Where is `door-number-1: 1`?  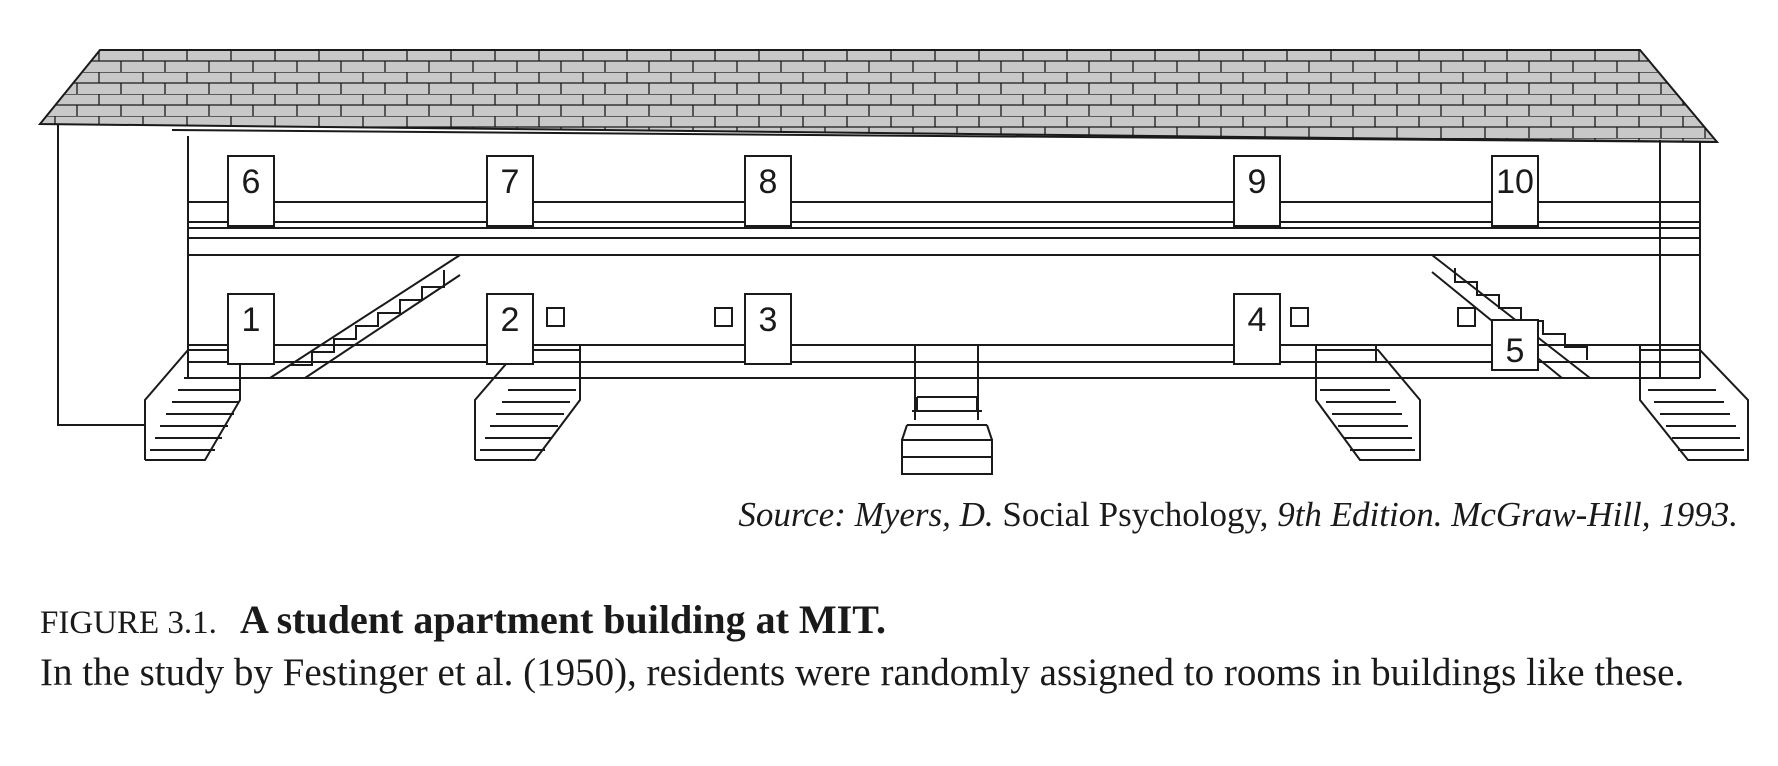 door-number-1: 1 is located at coordinates (251, 320).